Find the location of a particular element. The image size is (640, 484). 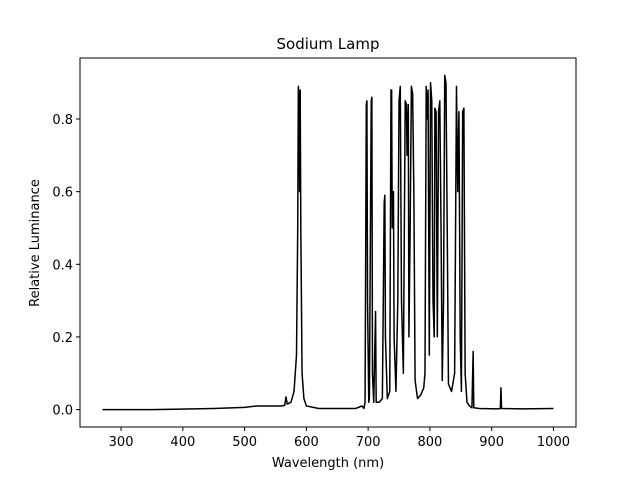

y-tick-label: 0.8 is located at coordinates (62, 120).